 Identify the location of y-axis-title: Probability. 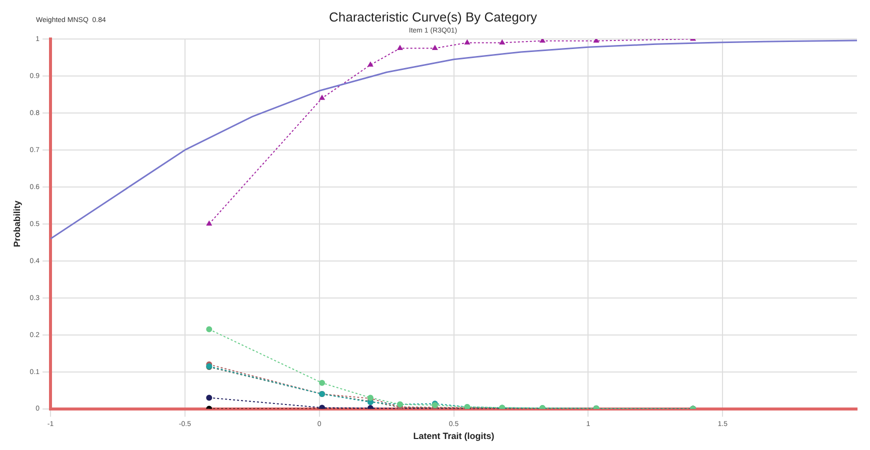
(17, 224).